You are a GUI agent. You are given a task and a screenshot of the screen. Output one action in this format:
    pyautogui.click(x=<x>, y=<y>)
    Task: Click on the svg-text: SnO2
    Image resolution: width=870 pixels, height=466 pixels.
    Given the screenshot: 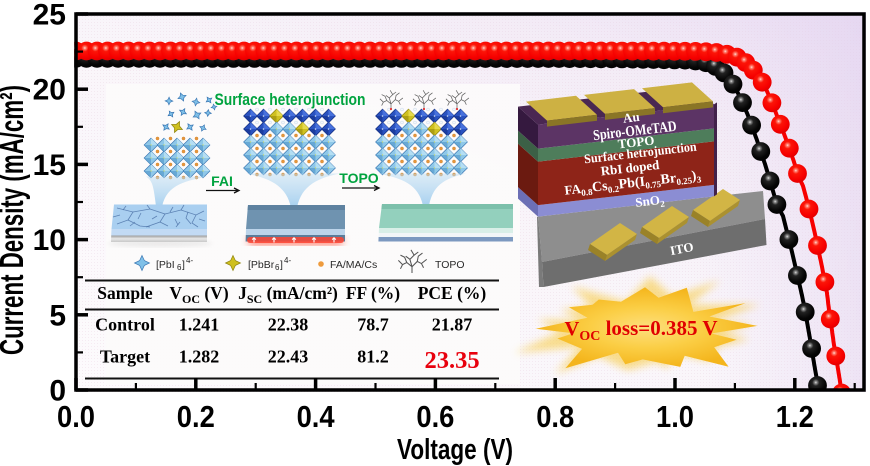 What is the action you would take?
    pyautogui.click(x=650, y=202)
    